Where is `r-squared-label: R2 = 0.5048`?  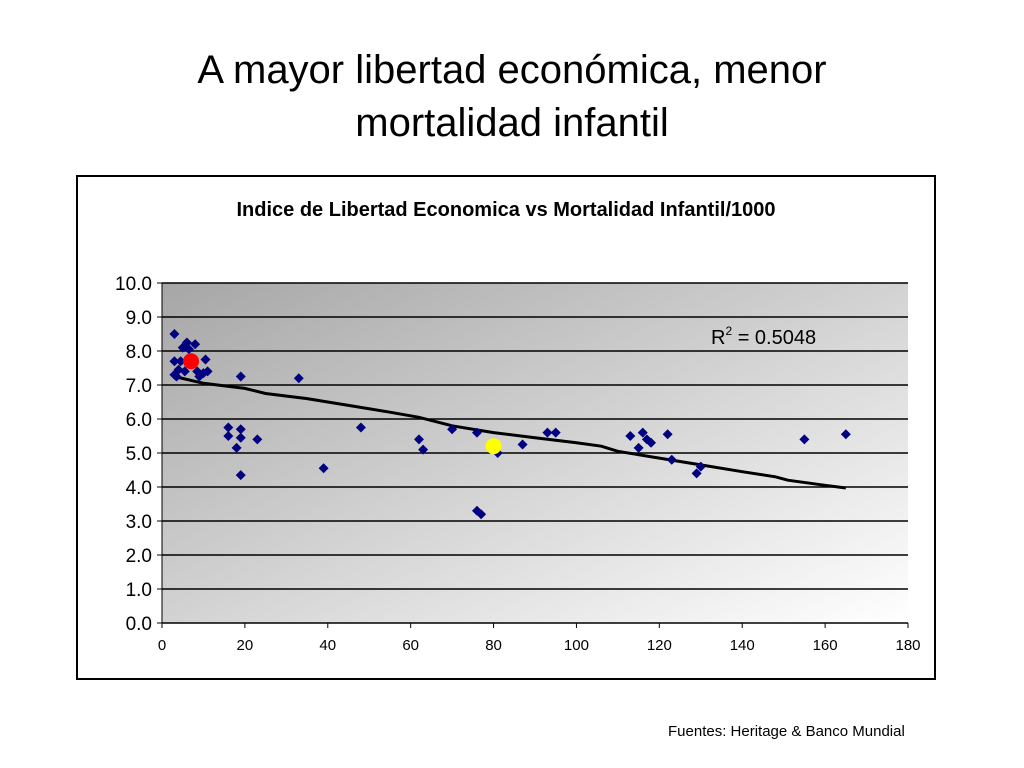 r-squared-label: R2 = 0.5048 is located at coordinates (763, 336).